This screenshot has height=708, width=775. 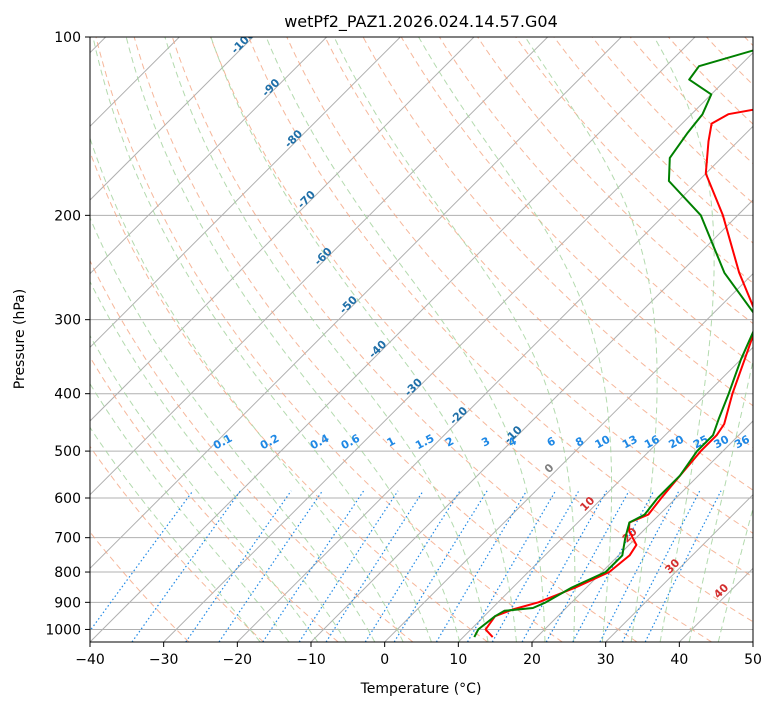 I want to click on mixing-ratio-label: 13, so click(x=630, y=442).